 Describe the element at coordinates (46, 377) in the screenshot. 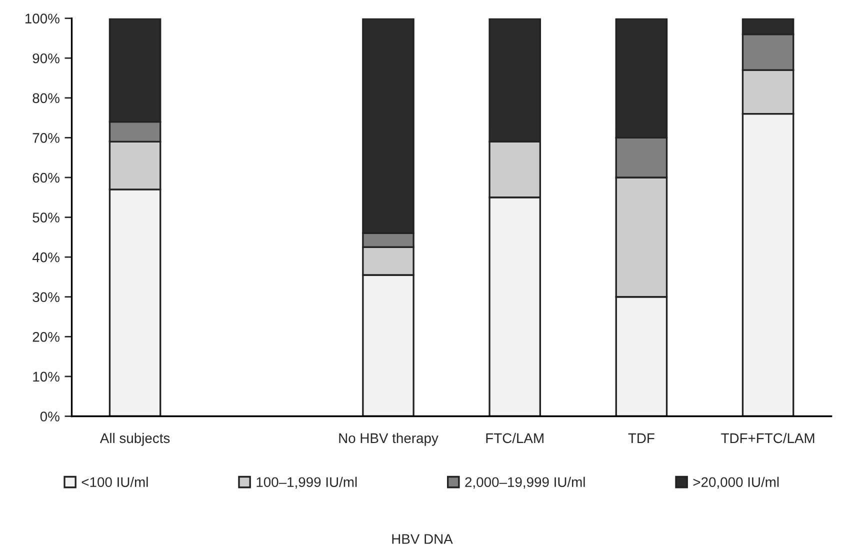

I see `y-tick-label: 10%` at that location.